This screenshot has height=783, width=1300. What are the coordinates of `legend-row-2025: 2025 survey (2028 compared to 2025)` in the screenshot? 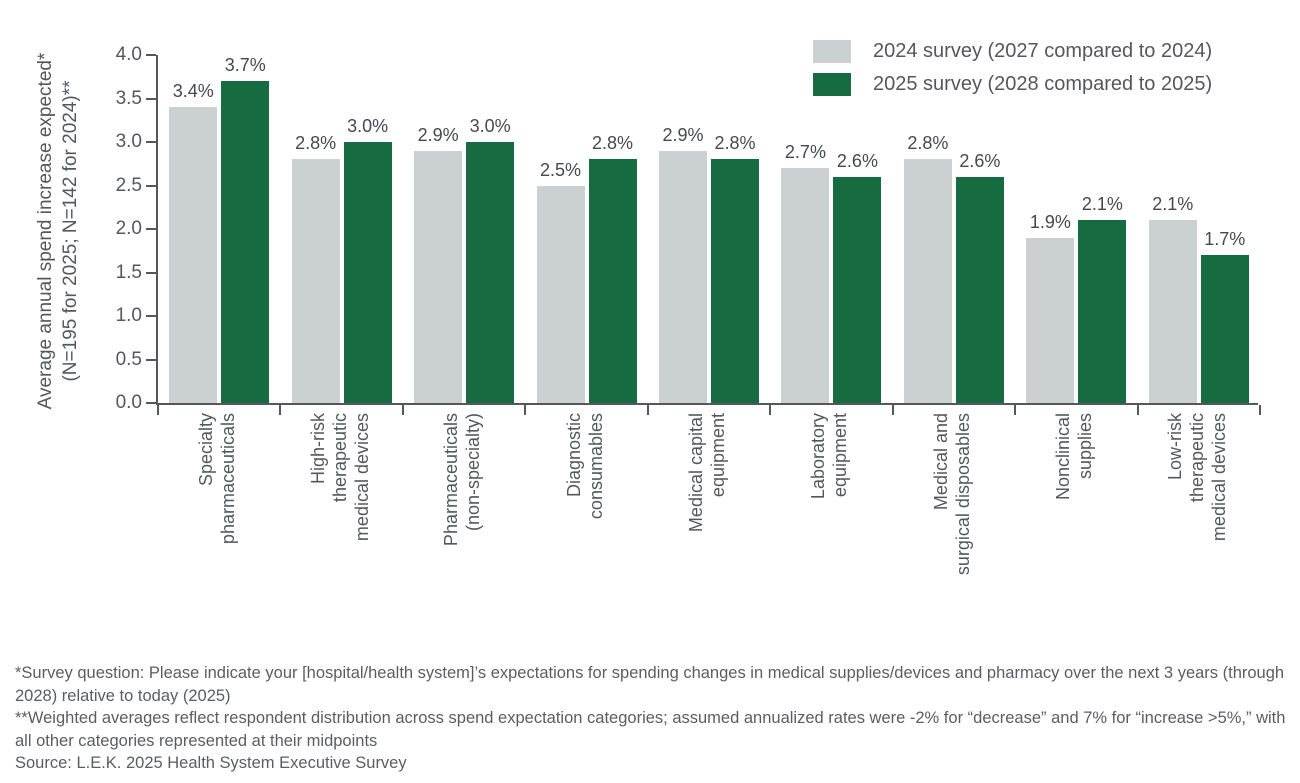 It's located at (1012, 84).